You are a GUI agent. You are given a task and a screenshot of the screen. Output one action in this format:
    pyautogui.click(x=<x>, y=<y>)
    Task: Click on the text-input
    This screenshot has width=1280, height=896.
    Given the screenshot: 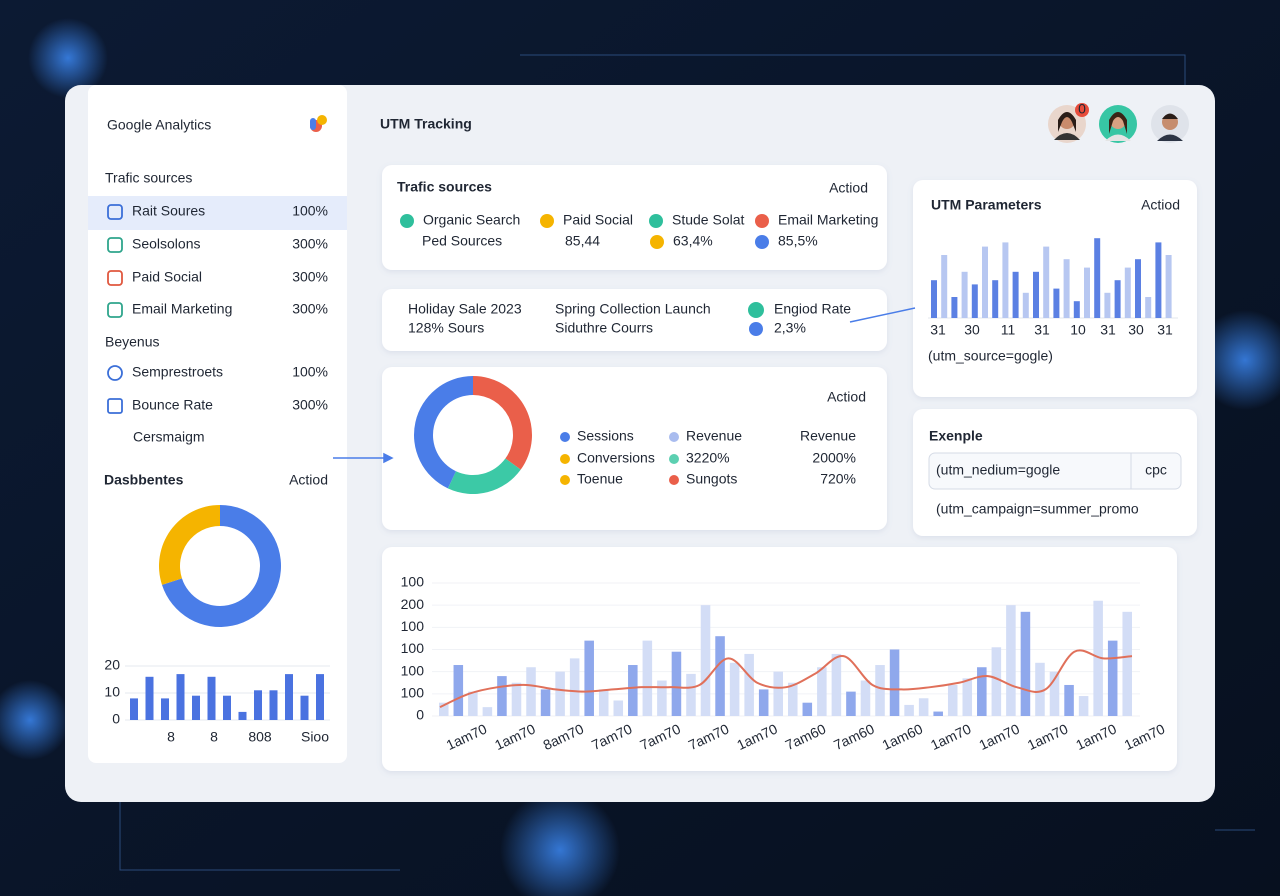 What is the action you would take?
    pyautogui.click(x=1055, y=471)
    